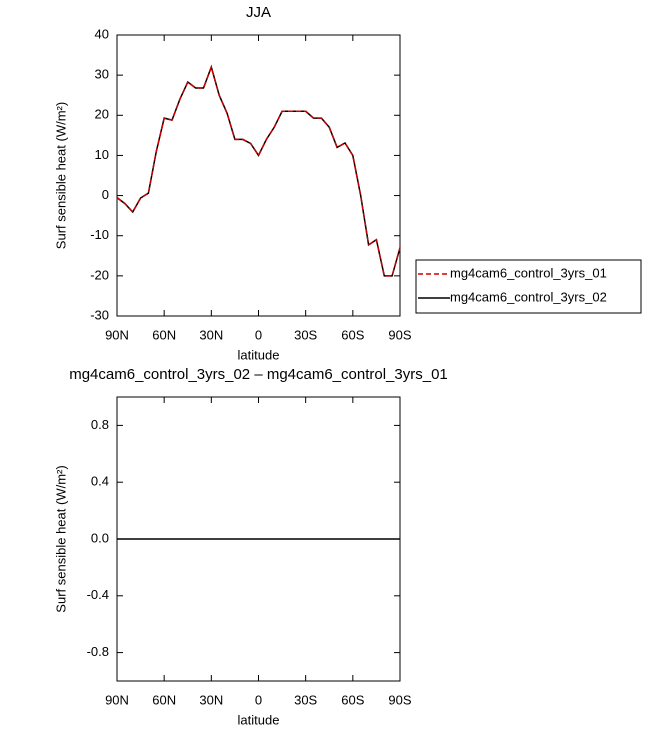 This screenshot has height=730, width=648. Describe the element at coordinates (99, 314) in the screenshot. I see `y-tick-label: -30` at that location.